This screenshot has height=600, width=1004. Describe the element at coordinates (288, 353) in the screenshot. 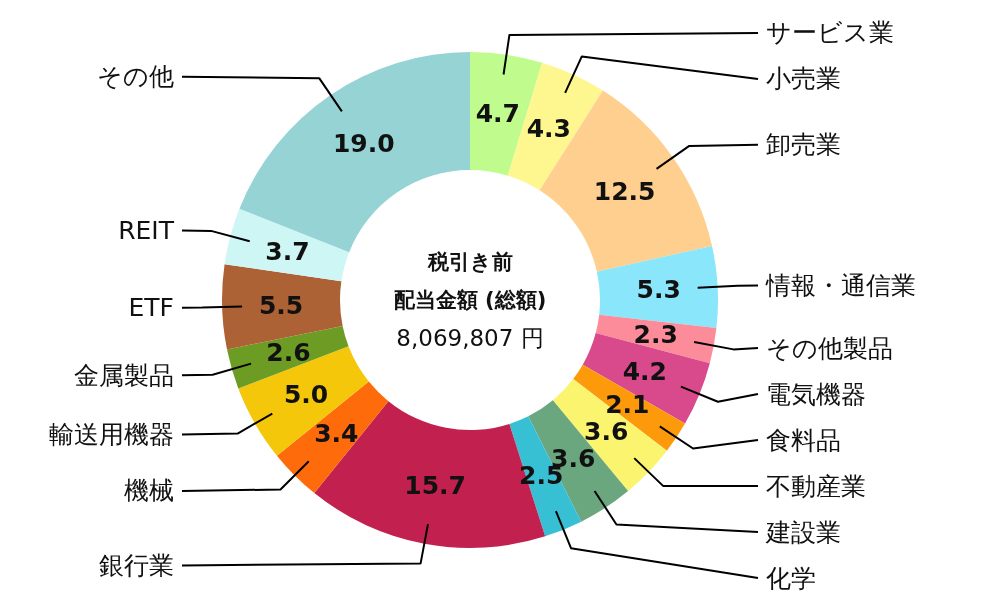

I see `data-label: 2.6` at that location.